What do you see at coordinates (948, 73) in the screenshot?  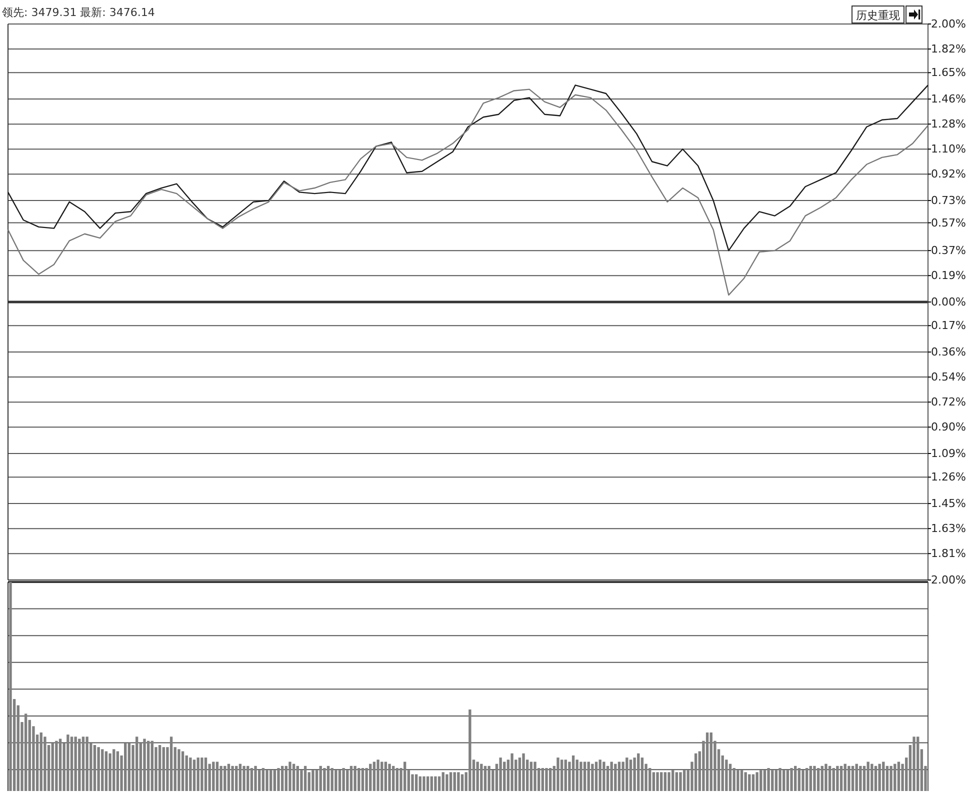 I see `y-tick-label: 1.65%` at bounding box center [948, 73].